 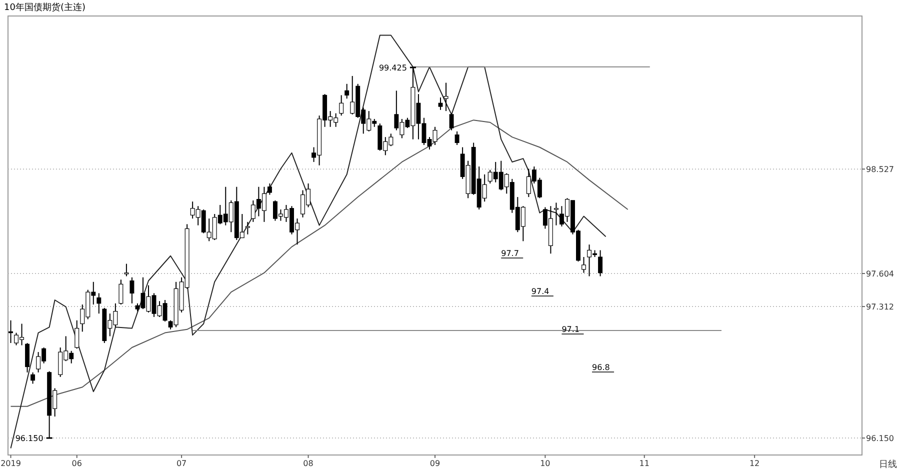 What do you see at coordinates (45, 8) in the screenshot?
I see `title: 10年国债期货(主连)` at bounding box center [45, 8].